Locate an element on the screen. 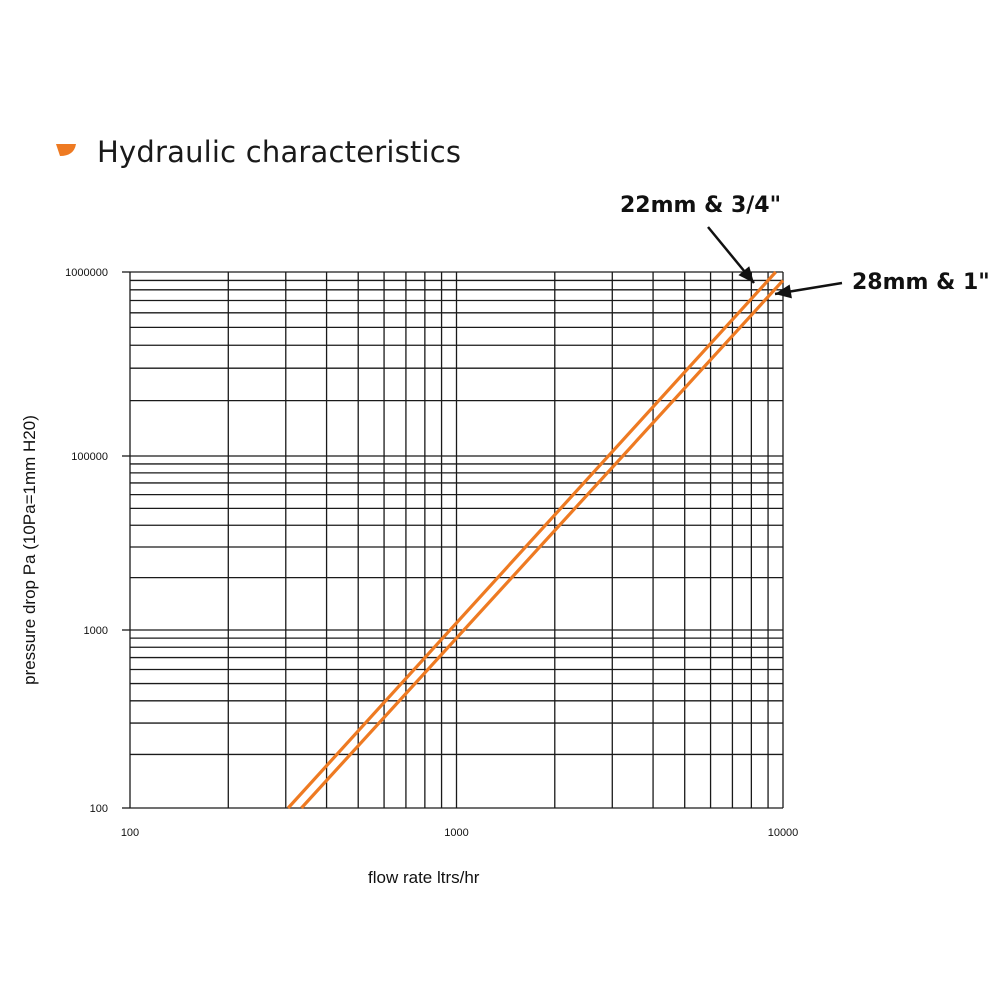 The height and width of the screenshot is (1000, 1000). y-tick-label: 1000000 is located at coordinates (86, 273).